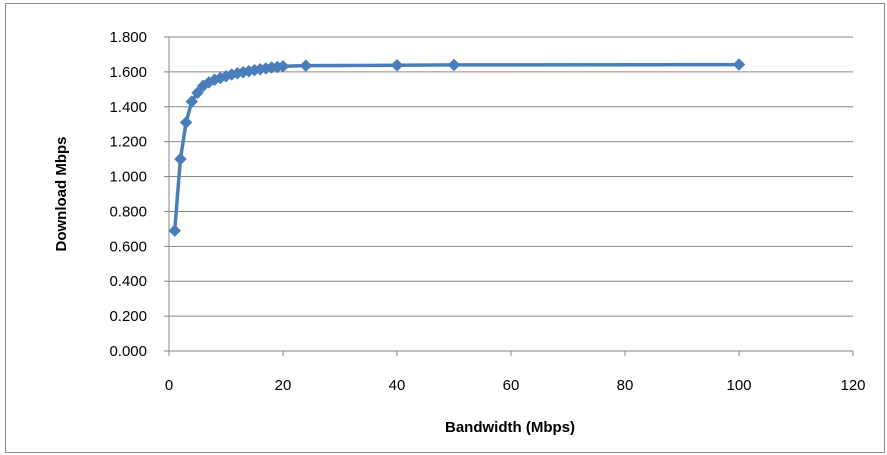 This screenshot has width=887, height=455. What do you see at coordinates (128, 37) in the screenshot?
I see `y-tick-label: 1.800` at bounding box center [128, 37].